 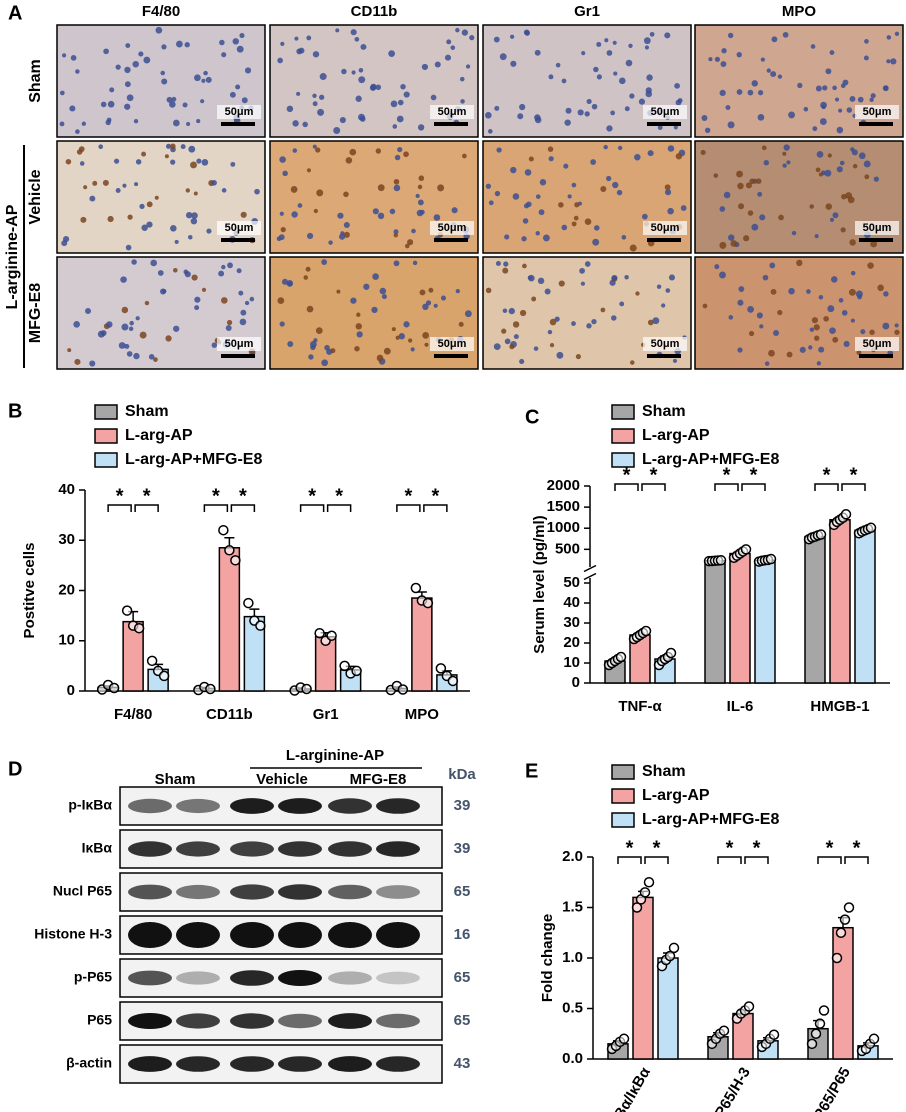 What do you see at coordinates (326, 714) in the screenshot?
I see `x-tick-label: Gr1` at bounding box center [326, 714].